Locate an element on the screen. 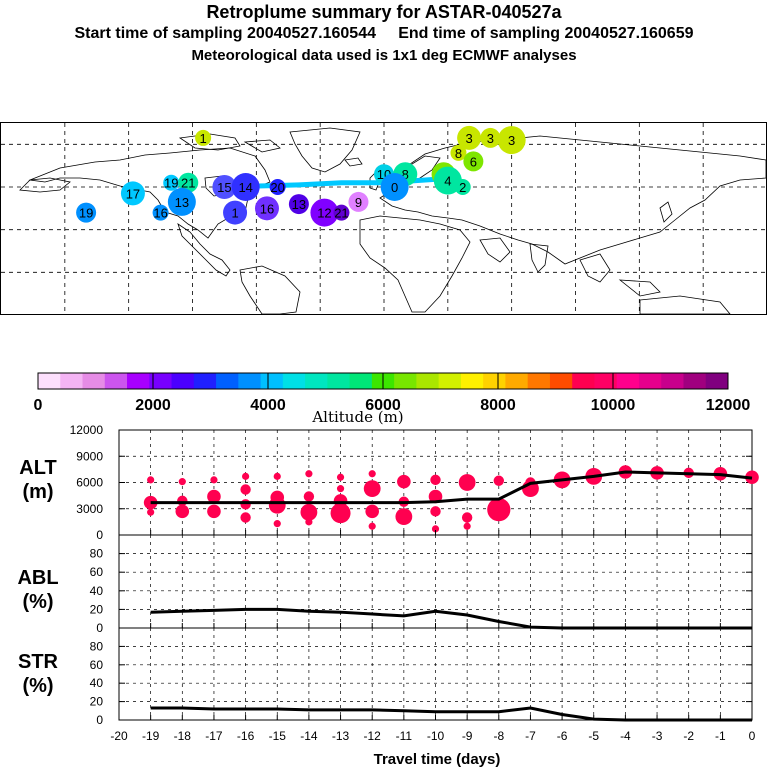 The width and height of the screenshot is (768, 768). colorbar-tick-label: 2000 is located at coordinates (153, 405).